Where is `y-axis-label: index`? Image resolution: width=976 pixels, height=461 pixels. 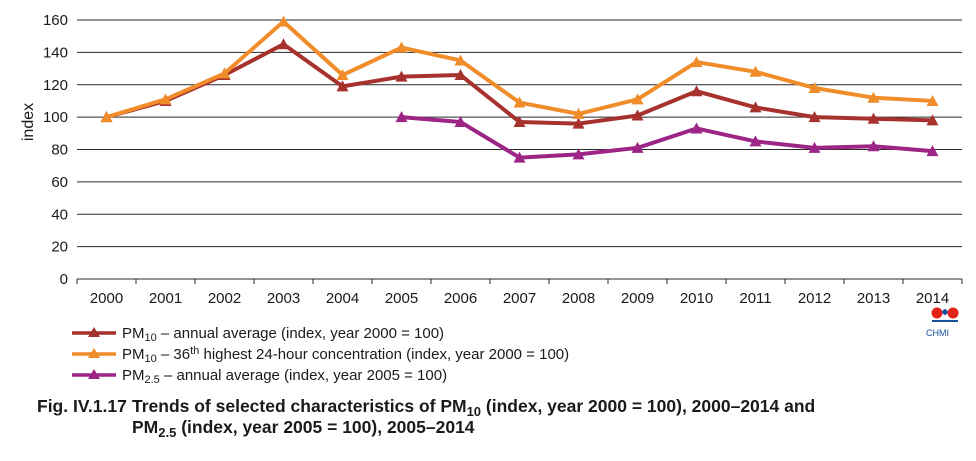
y-axis-label: index is located at coordinates (28, 122).